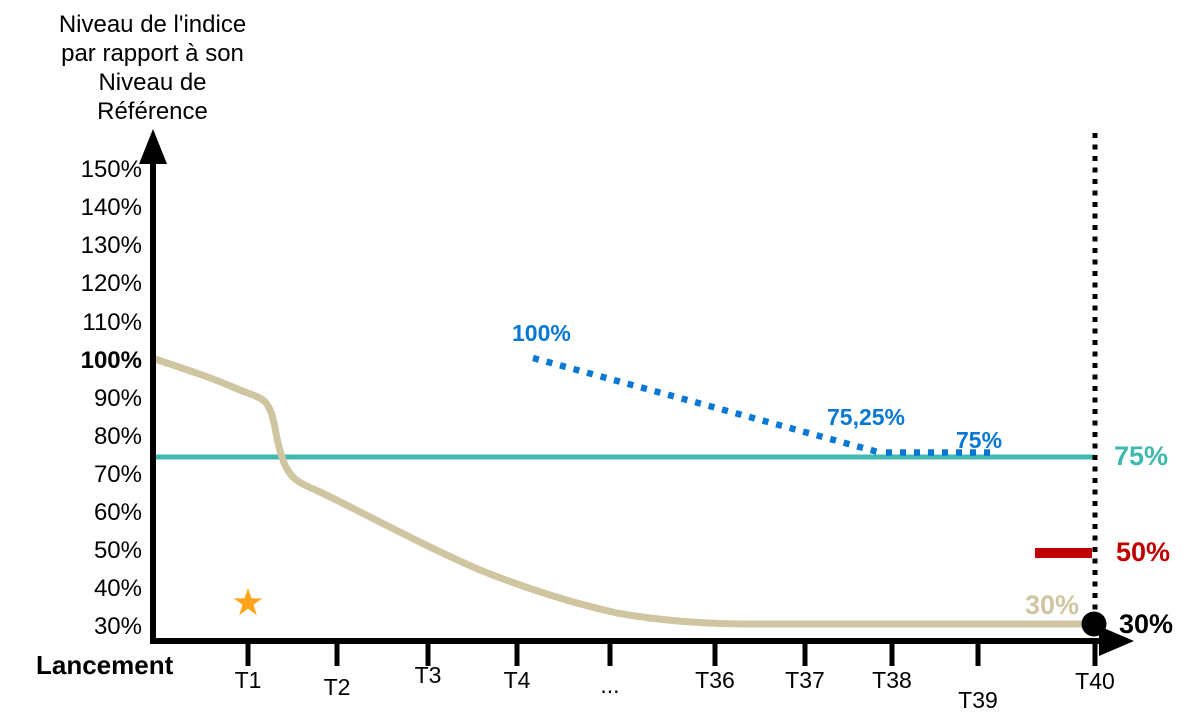 This screenshot has width=1200, height=727. Describe the element at coordinates (117, 512) in the screenshot. I see `y-tick-60: 60%` at that location.